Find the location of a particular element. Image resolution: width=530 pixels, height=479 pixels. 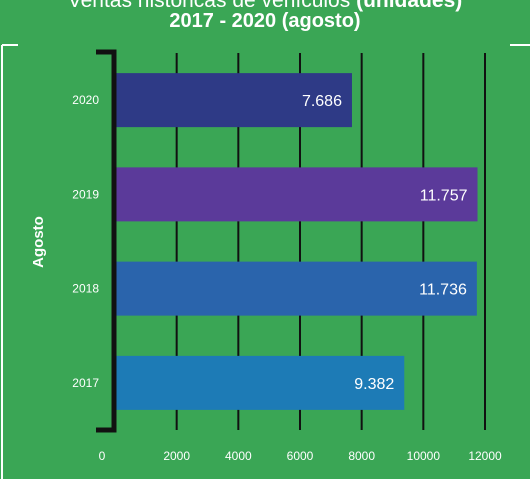

bar-value-label: 9.382 is located at coordinates (374, 384).